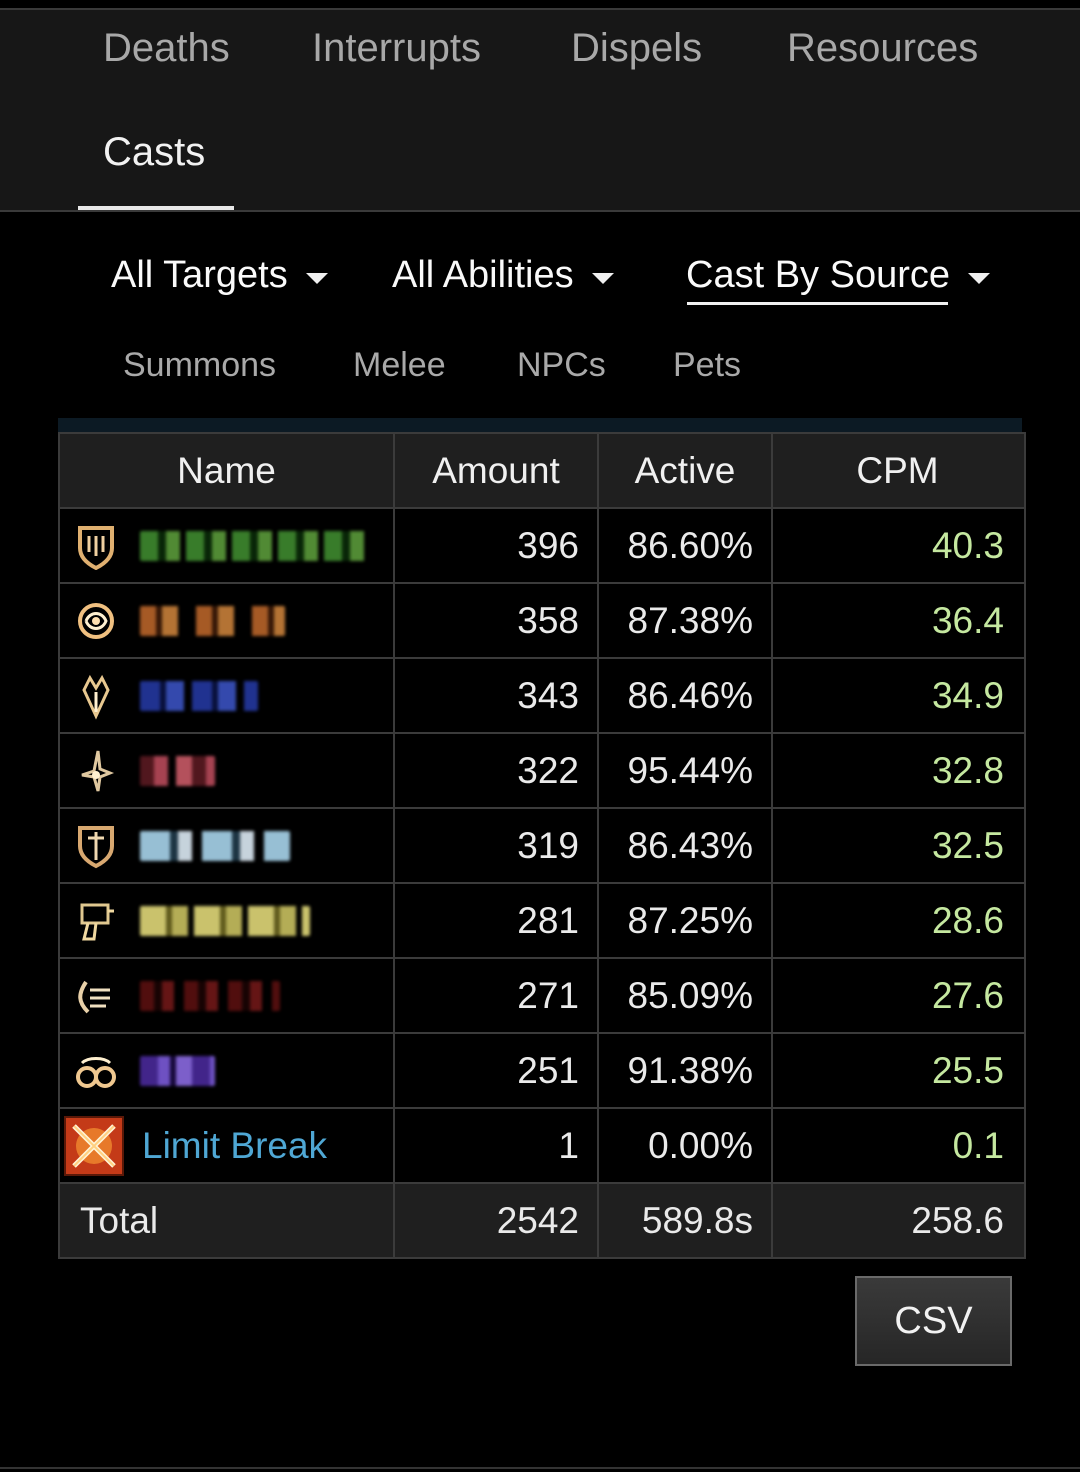 This screenshot has width=1080, height=1472. I want to click on active-cell: 86.60%, so click(686, 545).